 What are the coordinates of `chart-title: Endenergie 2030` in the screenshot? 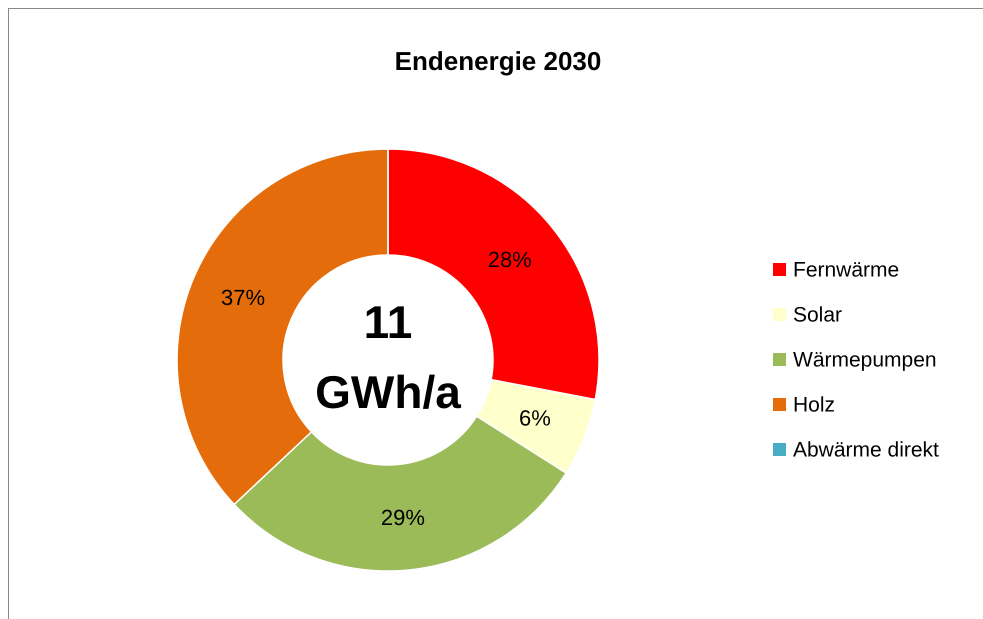 It's located at (498, 61).